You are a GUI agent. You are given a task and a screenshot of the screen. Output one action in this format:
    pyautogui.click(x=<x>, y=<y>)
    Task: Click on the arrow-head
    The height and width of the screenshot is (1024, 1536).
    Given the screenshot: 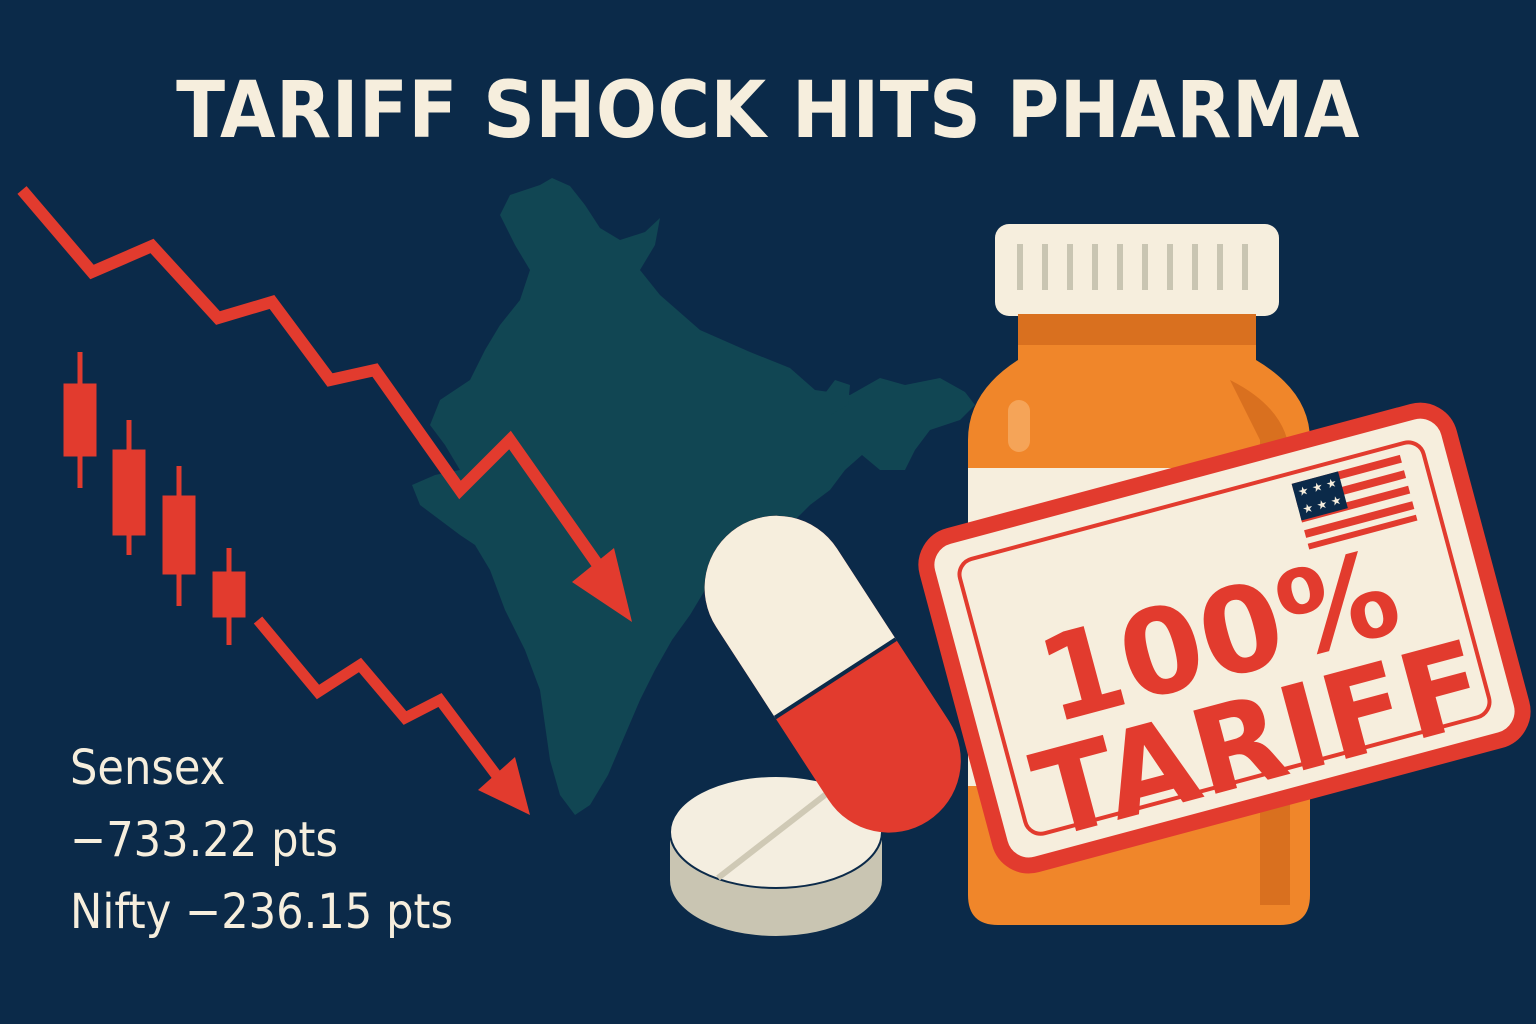 What is the action you would take?
    pyautogui.click(x=602, y=585)
    